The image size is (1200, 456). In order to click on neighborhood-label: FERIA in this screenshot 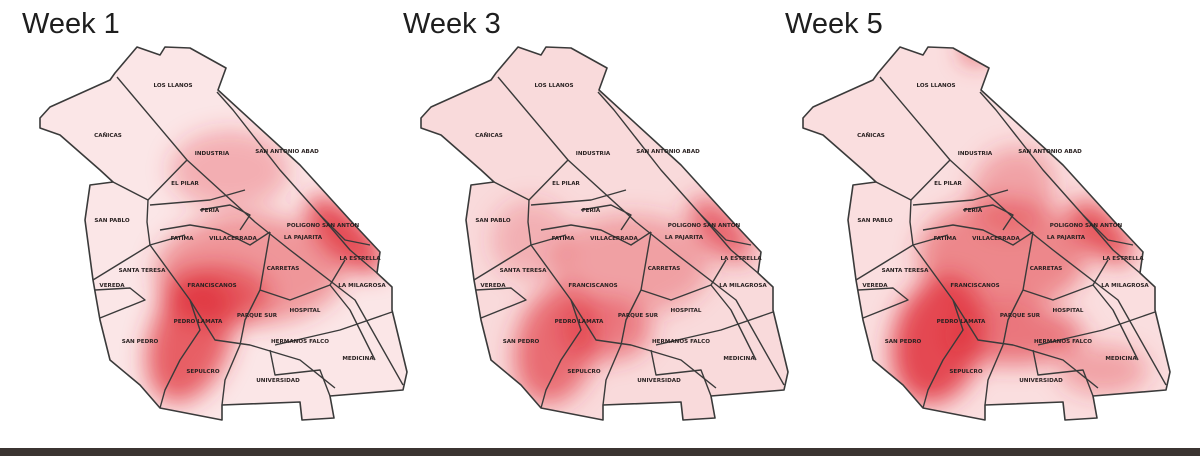, I will do `click(973, 211)`.